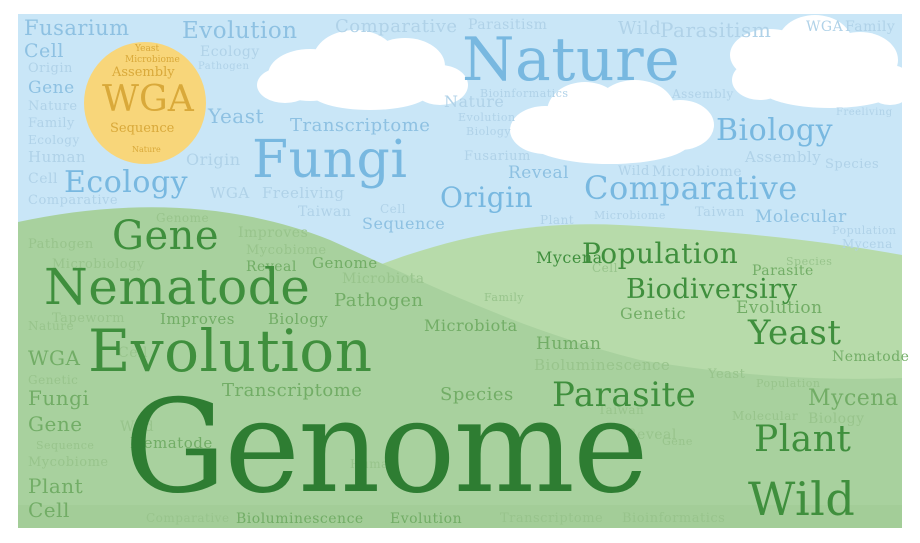  I want to click on field-word: Tapeworm, so click(88, 318).